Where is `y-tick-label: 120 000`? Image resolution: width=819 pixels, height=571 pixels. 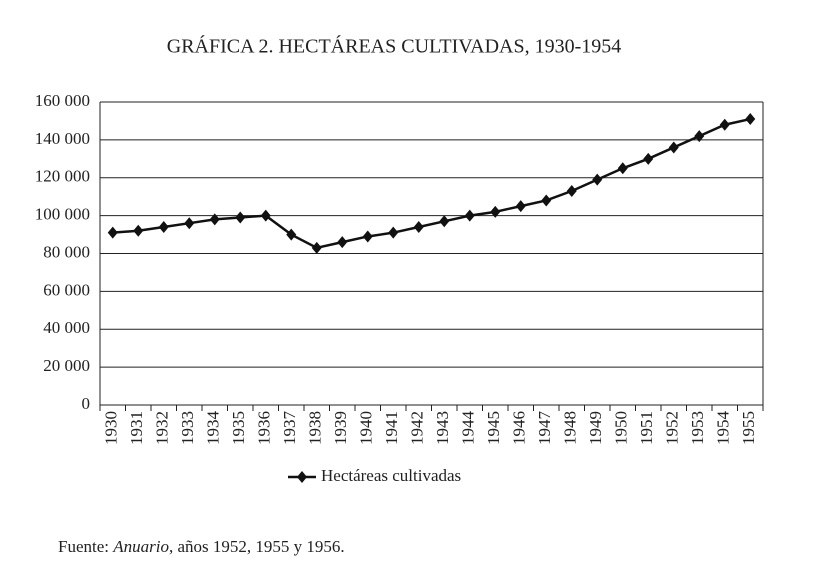
y-tick-label: 120 000 is located at coordinates (62, 176).